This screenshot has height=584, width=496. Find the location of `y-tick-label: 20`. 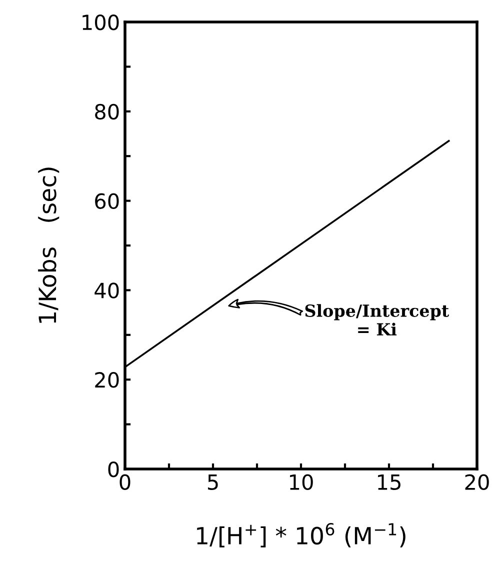

y-tick-label: 20 is located at coordinates (107, 380).